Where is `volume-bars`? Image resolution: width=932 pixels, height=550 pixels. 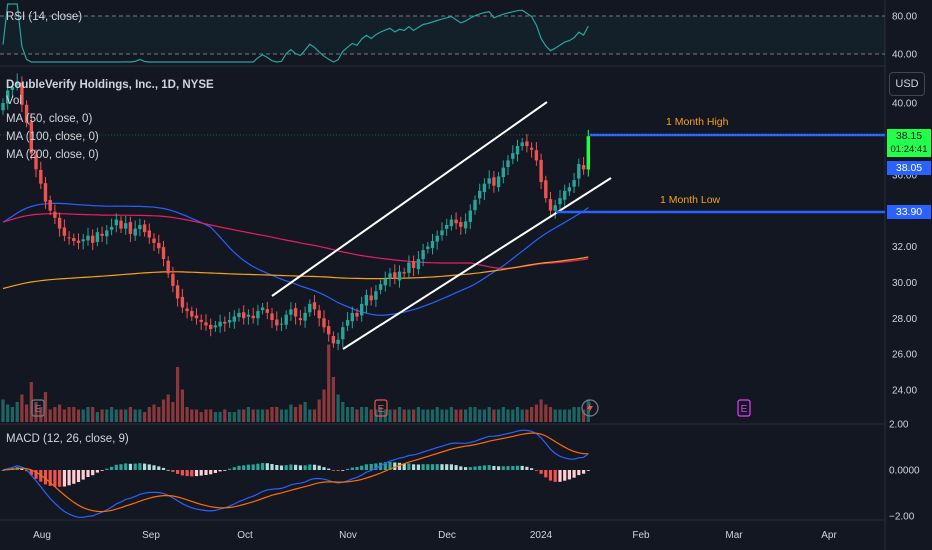 volume-bars is located at coordinates (295, 383).